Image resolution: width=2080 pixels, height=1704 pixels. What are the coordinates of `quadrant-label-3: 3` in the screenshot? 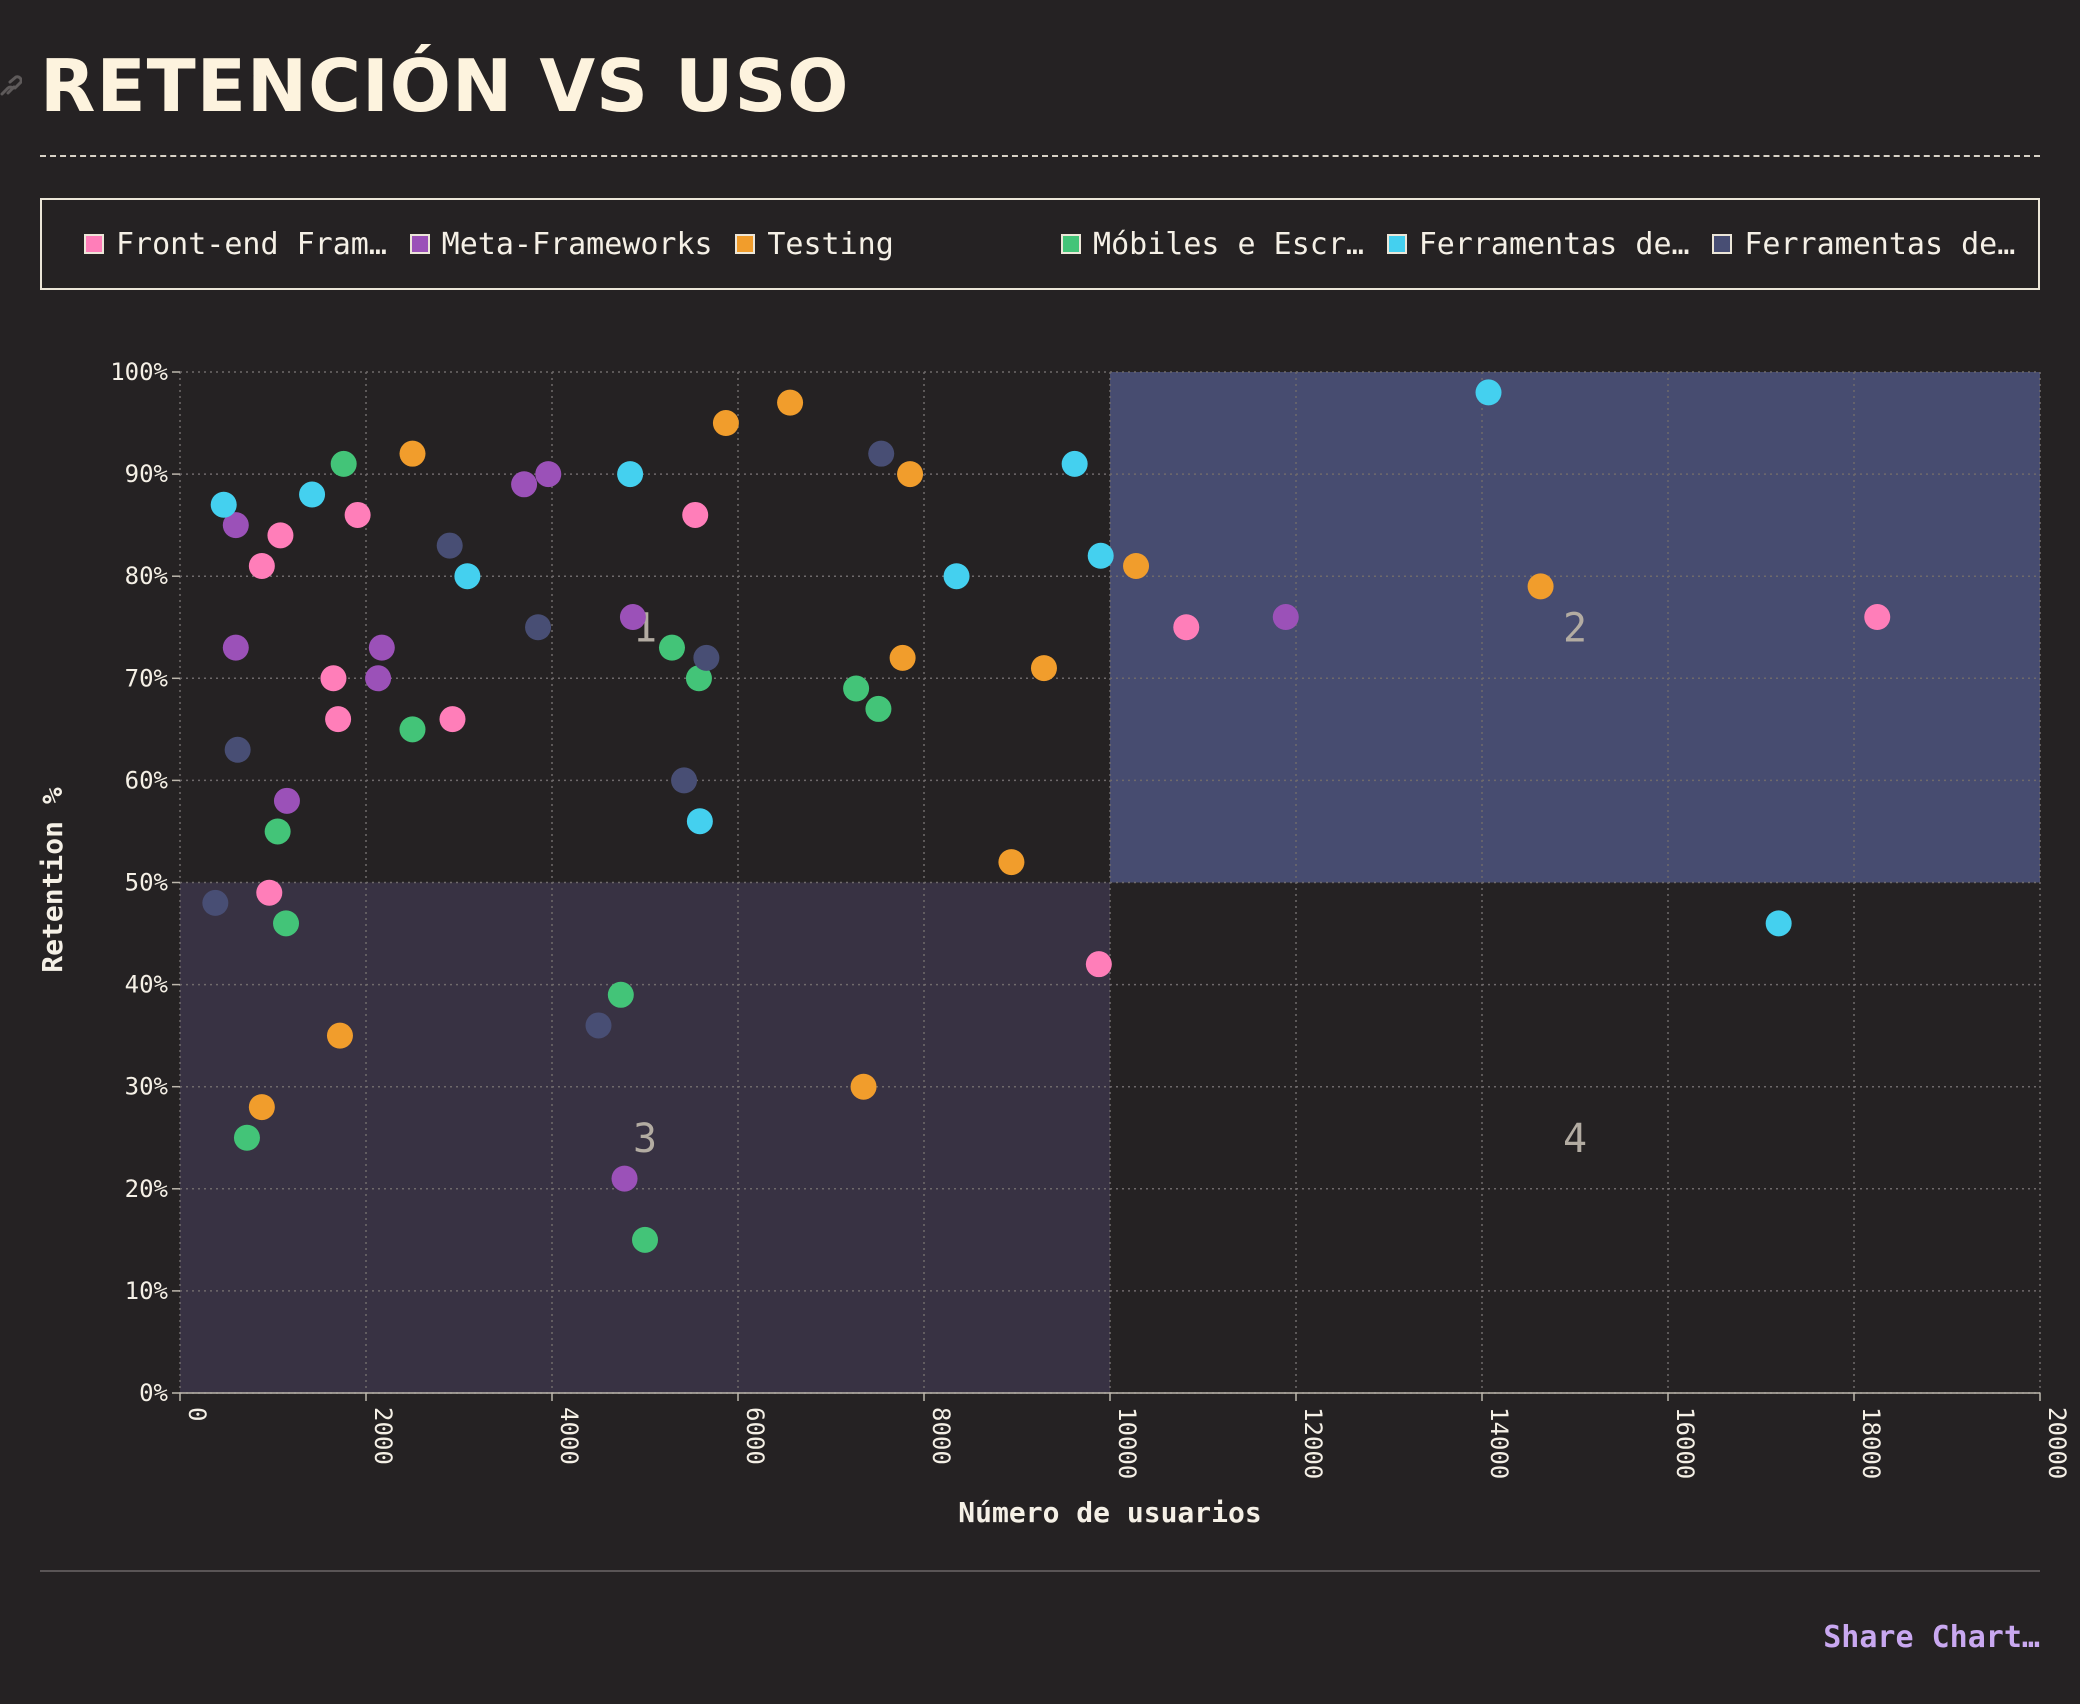 It's located at (645, 1139).